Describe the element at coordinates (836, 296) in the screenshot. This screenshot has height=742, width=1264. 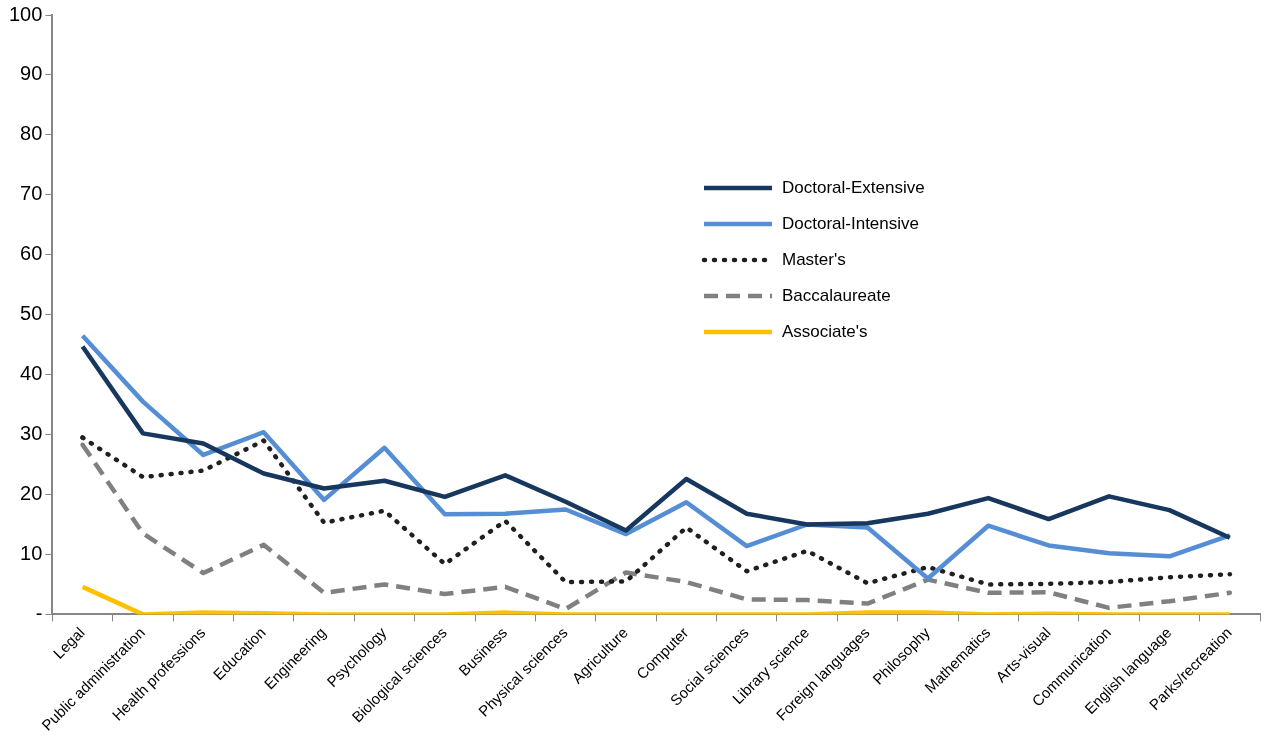
I see `legend-label: Baccalaureate` at that location.